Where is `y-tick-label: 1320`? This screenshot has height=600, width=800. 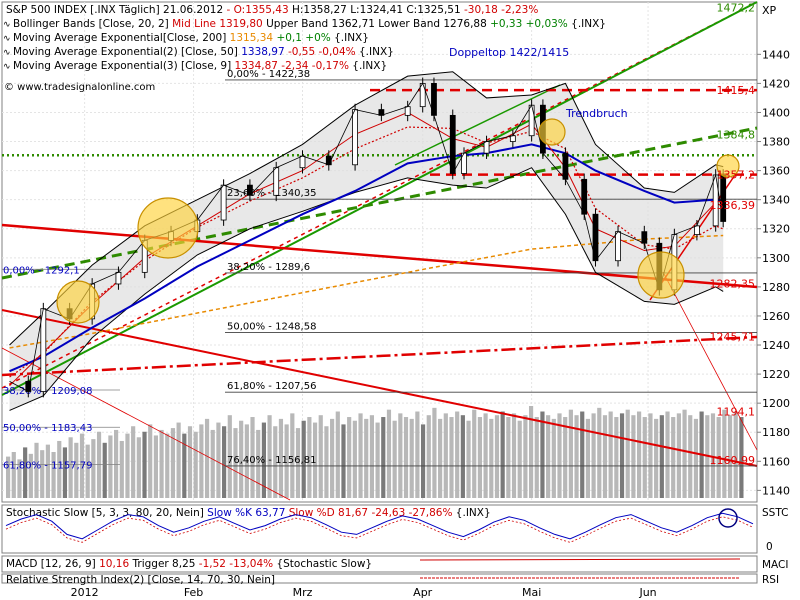 y-tick-label: 1320 is located at coordinates (776, 229).